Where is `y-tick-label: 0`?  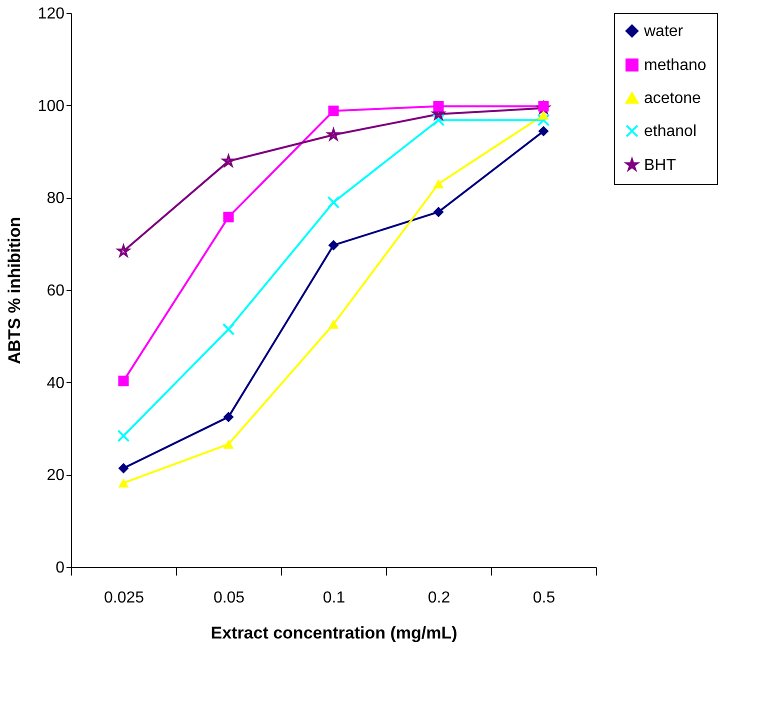 y-tick-label: 0 is located at coordinates (60, 568).